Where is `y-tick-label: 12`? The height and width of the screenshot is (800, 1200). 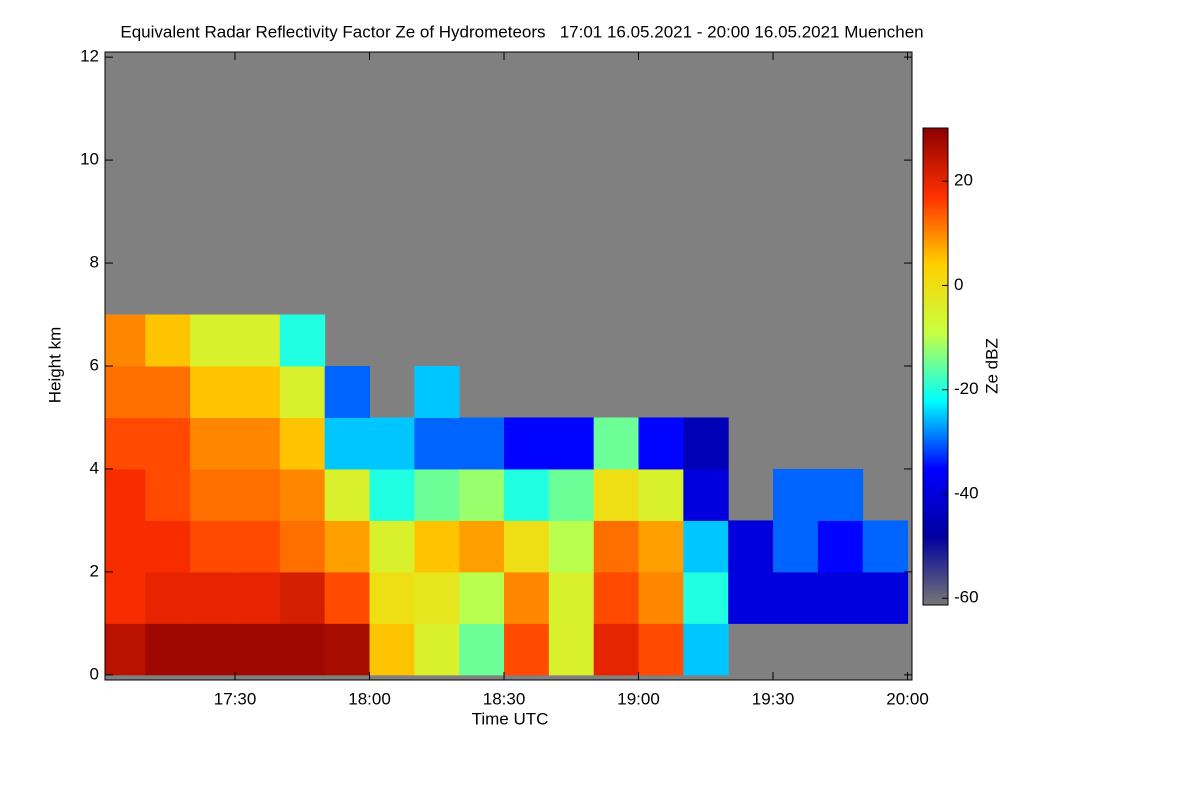
y-tick-label: 12 is located at coordinates (89, 56).